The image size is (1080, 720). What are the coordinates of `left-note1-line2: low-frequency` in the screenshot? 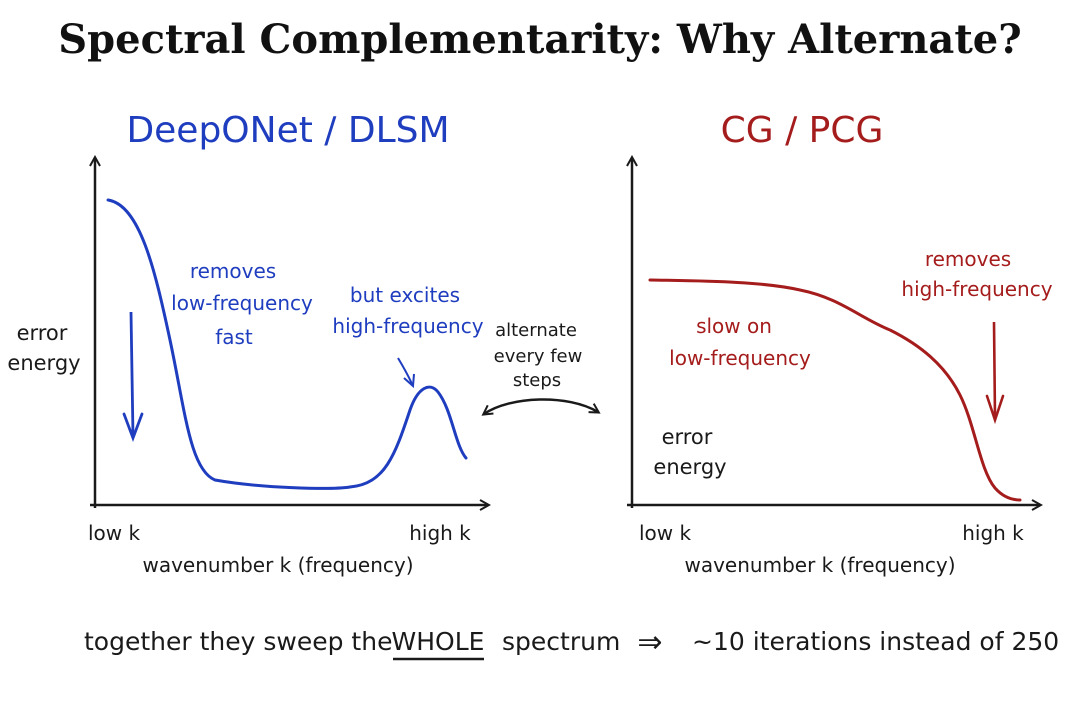 It's located at (242, 303).